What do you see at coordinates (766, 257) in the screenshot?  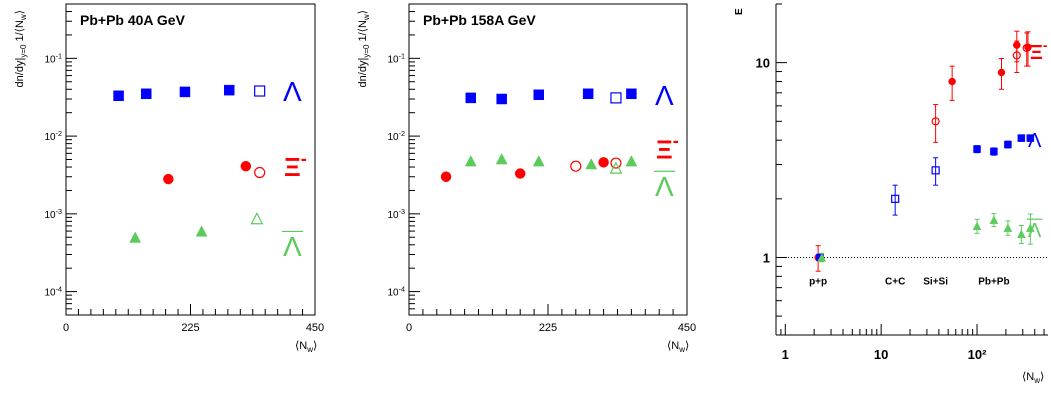 I see `y-tick-label: 1` at bounding box center [766, 257].